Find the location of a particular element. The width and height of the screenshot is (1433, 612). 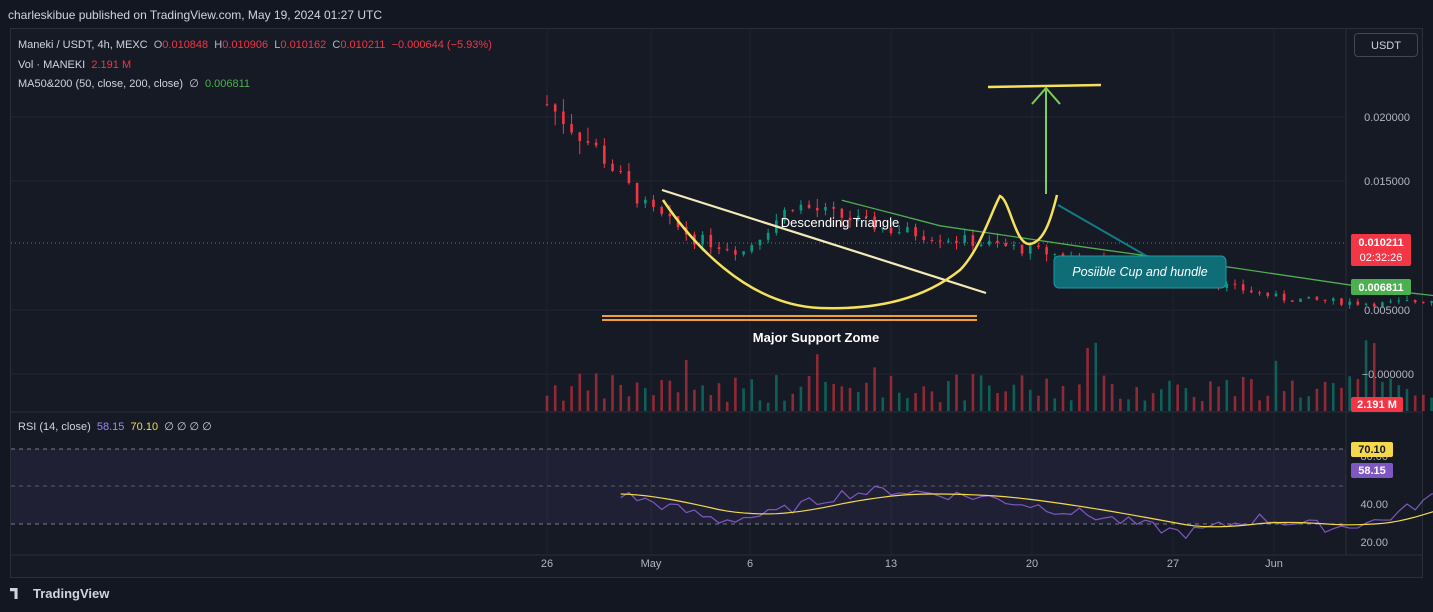

symbol-title: Maneki / USDT, 4h, MEXC is located at coordinates (83, 45).